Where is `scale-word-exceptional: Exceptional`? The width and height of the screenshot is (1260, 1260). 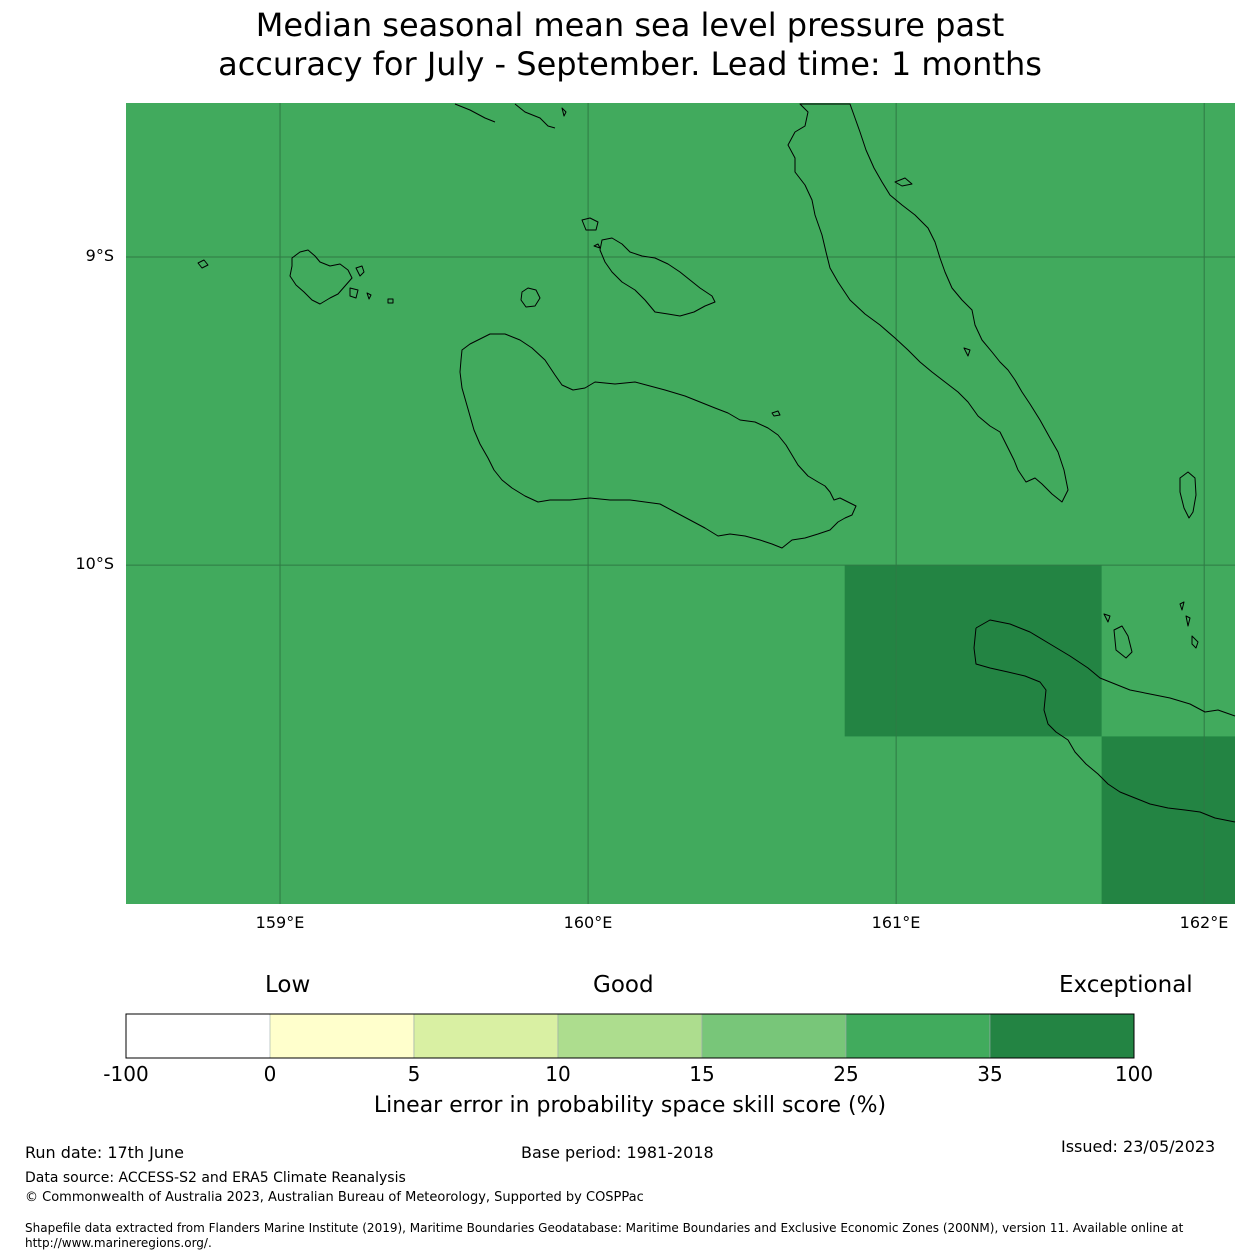
scale-word-exceptional: Exceptional is located at coordinates (1126, 985).